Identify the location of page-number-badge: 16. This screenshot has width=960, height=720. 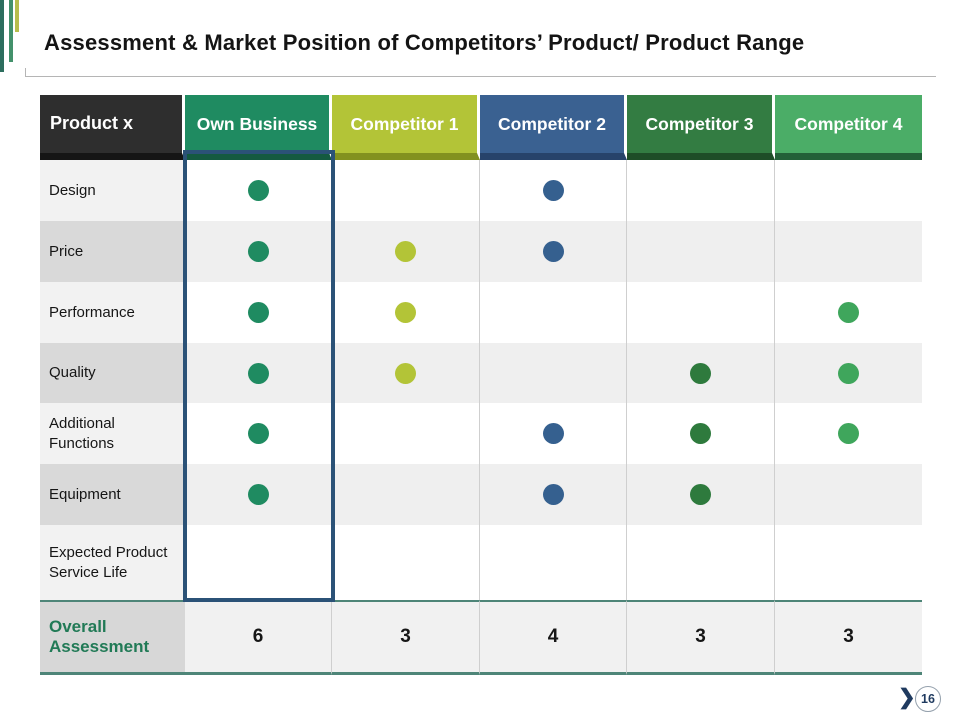
(928, 699).